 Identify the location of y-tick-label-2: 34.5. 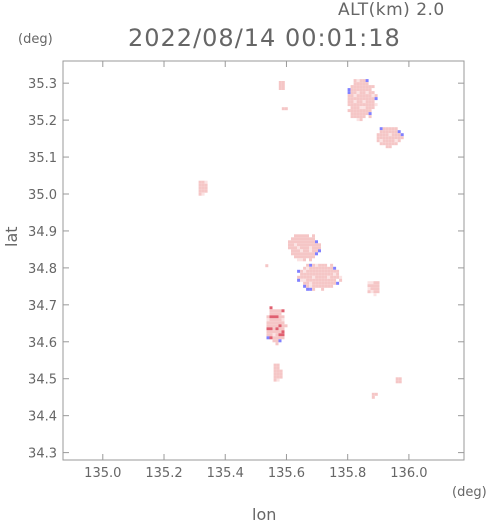
(42, 380).